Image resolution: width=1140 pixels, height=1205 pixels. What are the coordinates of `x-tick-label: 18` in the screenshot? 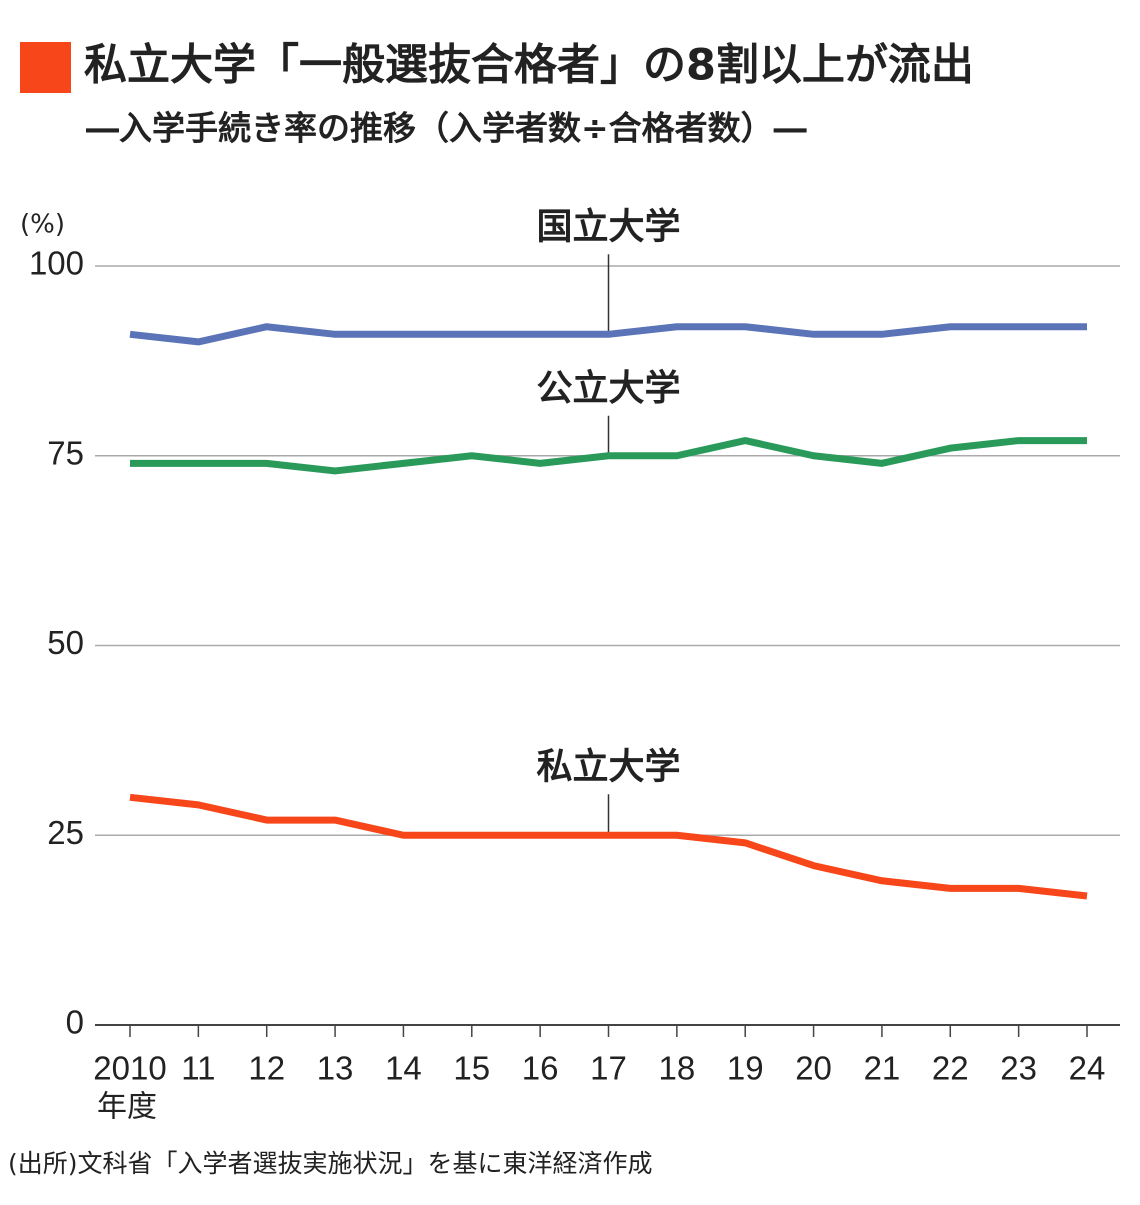 It's located at (676, 1068).